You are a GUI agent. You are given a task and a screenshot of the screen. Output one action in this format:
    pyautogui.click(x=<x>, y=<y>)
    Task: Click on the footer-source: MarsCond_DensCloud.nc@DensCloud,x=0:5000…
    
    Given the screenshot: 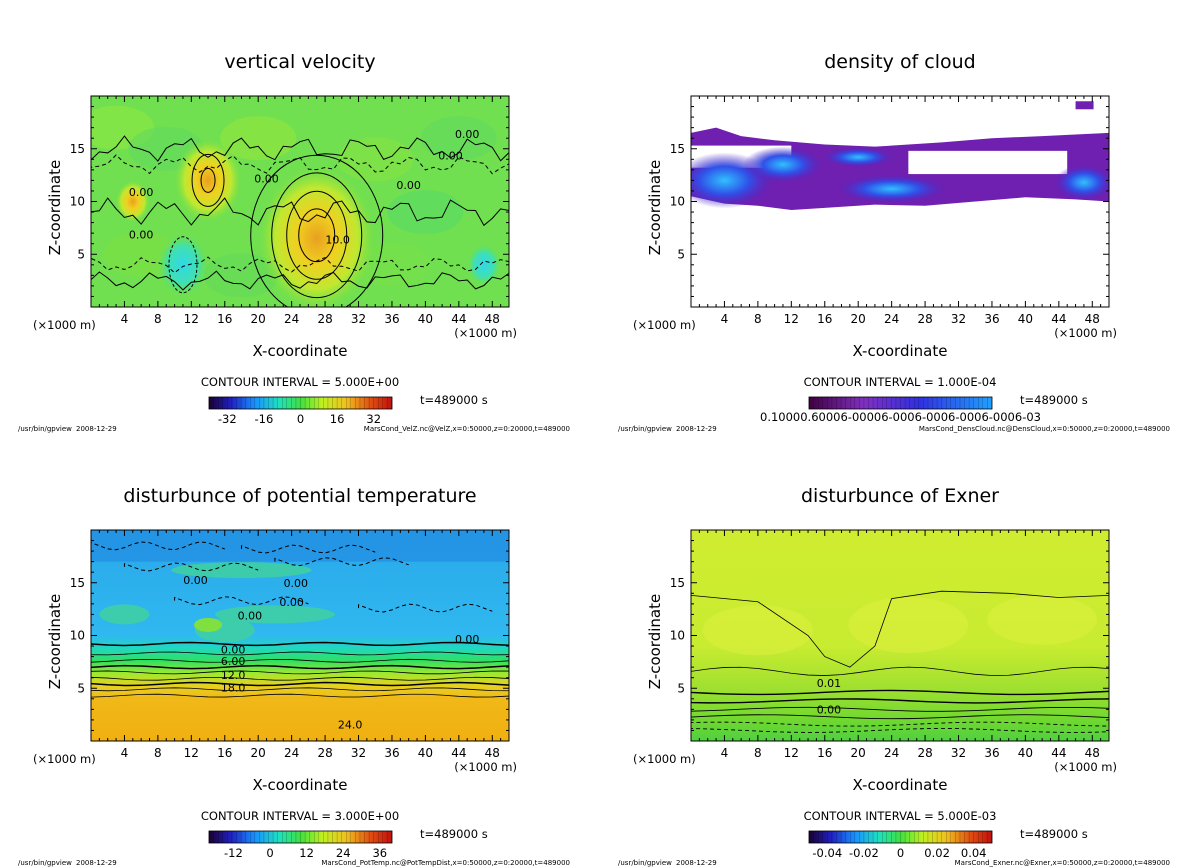 What is the action you would take?
    pyautogui.click(x=1044, y=429)
    